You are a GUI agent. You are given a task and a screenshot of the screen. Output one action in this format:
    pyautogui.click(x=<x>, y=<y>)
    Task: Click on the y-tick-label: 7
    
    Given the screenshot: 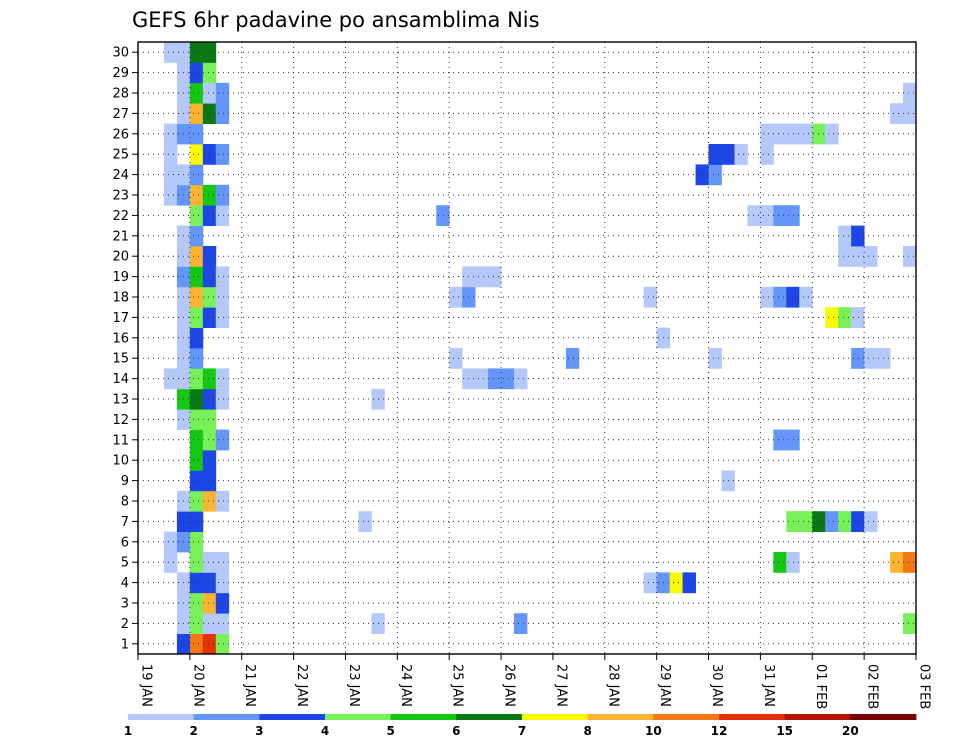 What is the action you would take?
    pyautogui.click(x=125, y=522)
    